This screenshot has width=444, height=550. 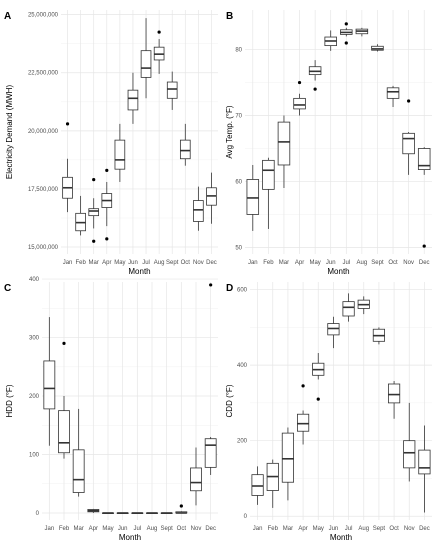 I want to click on y-tick-label: 80, so click(x=238, y=51).